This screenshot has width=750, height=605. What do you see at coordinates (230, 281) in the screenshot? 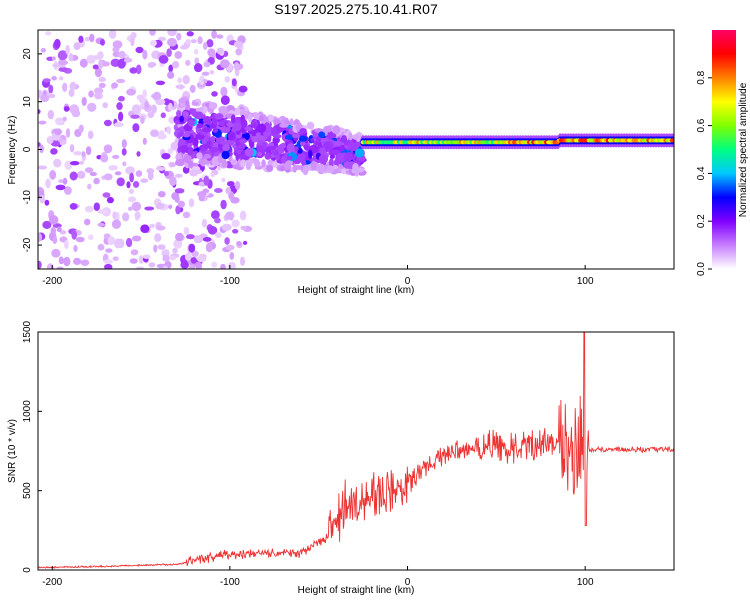
I see `hm-xticks-label-1: -100` at bounding box center [230, 281].